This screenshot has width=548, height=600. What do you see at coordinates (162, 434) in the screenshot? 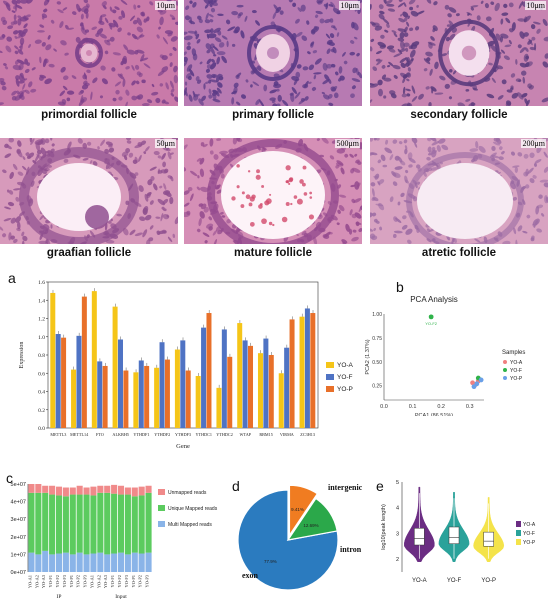
I see `x-tick-label: YTHDF2` at bounding box center [162, 434].